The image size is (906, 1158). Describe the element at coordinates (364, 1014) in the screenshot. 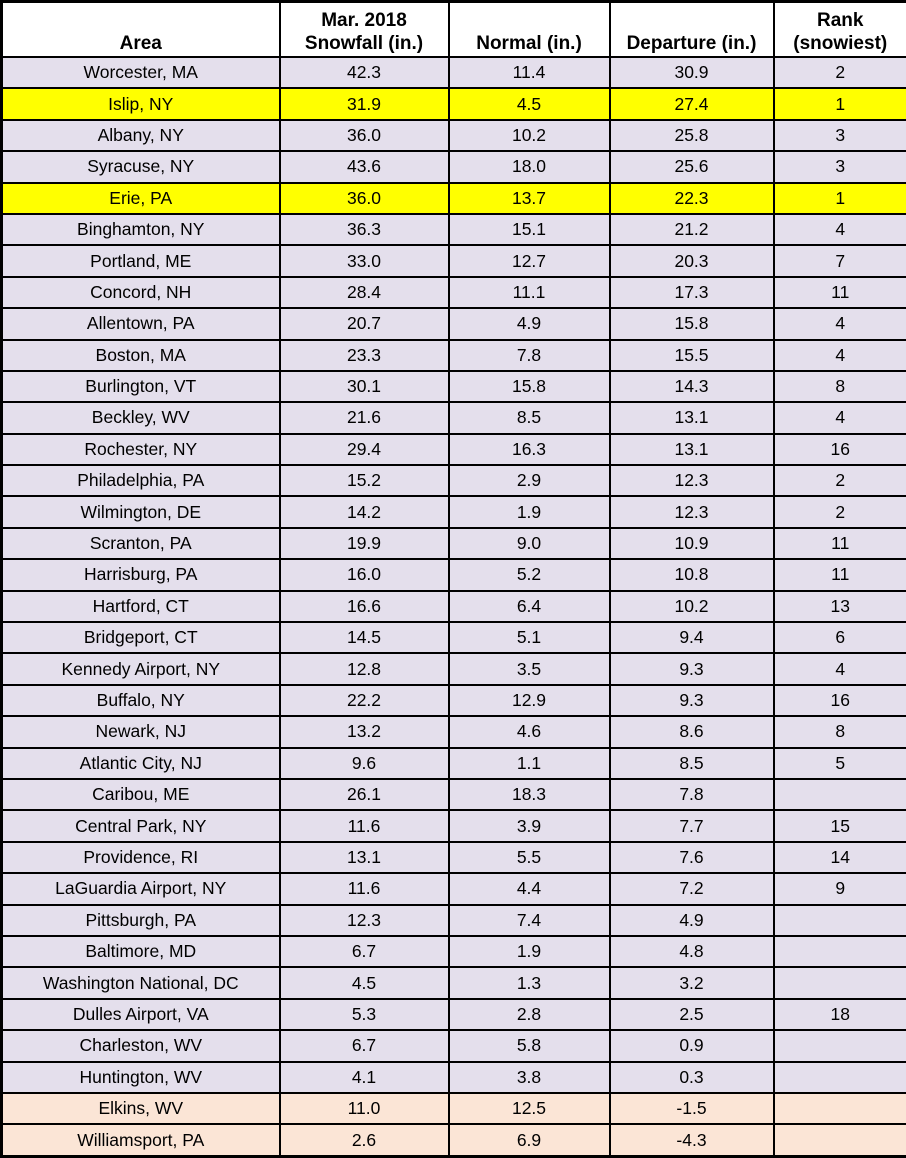

I see `cell-snowfall: 5.3` at that location.